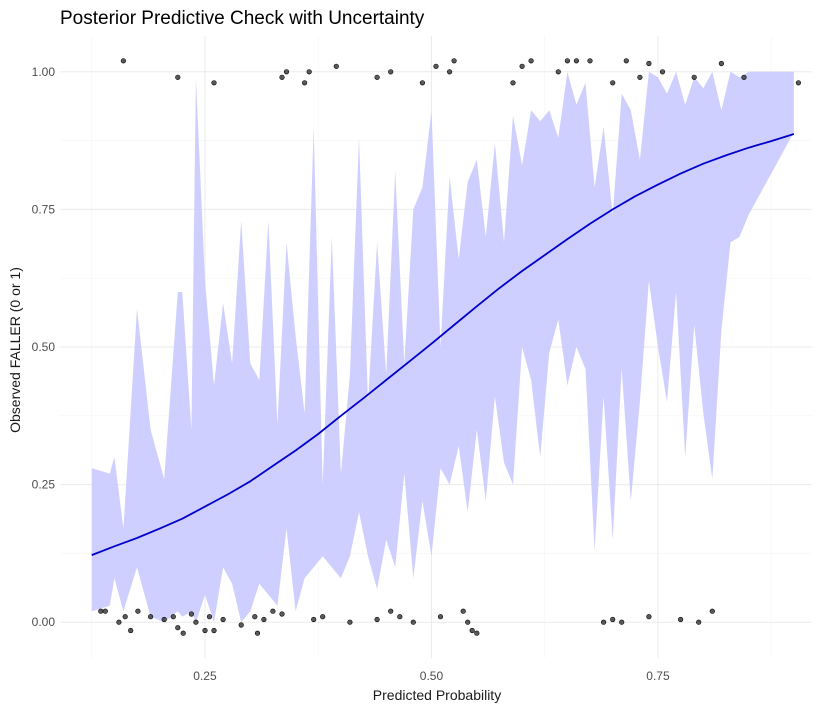  What do you see at coordinates (205, 676) in the screenshot?
I see `x-tick-label: 0.25` at bounding box center [205, 676].